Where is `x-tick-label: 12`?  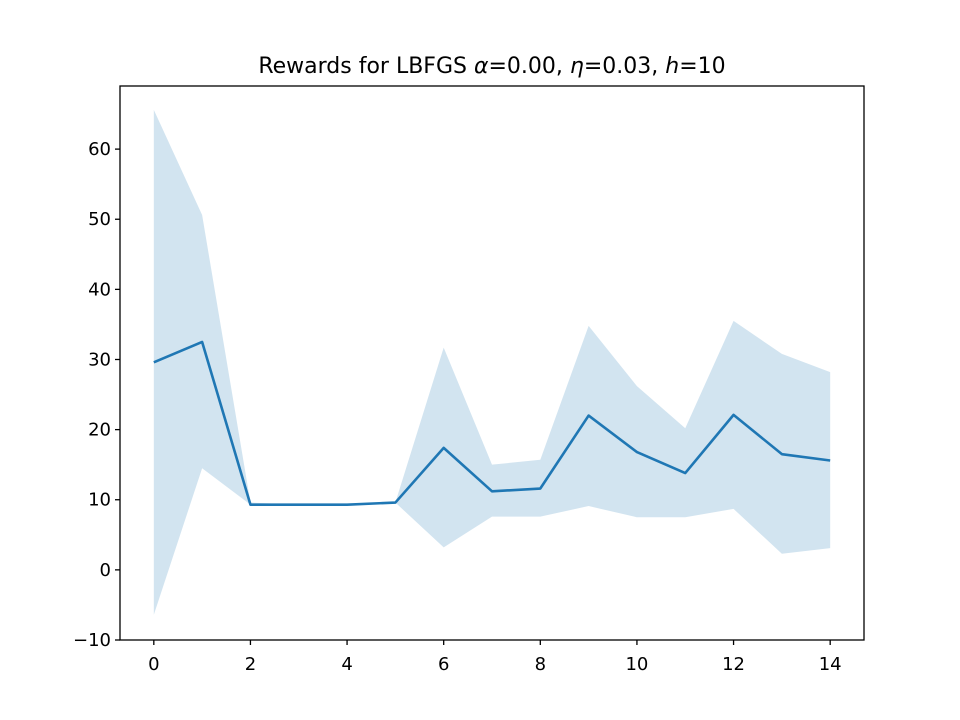
x-tick-label: 12 is located at coordinates (733, 664).